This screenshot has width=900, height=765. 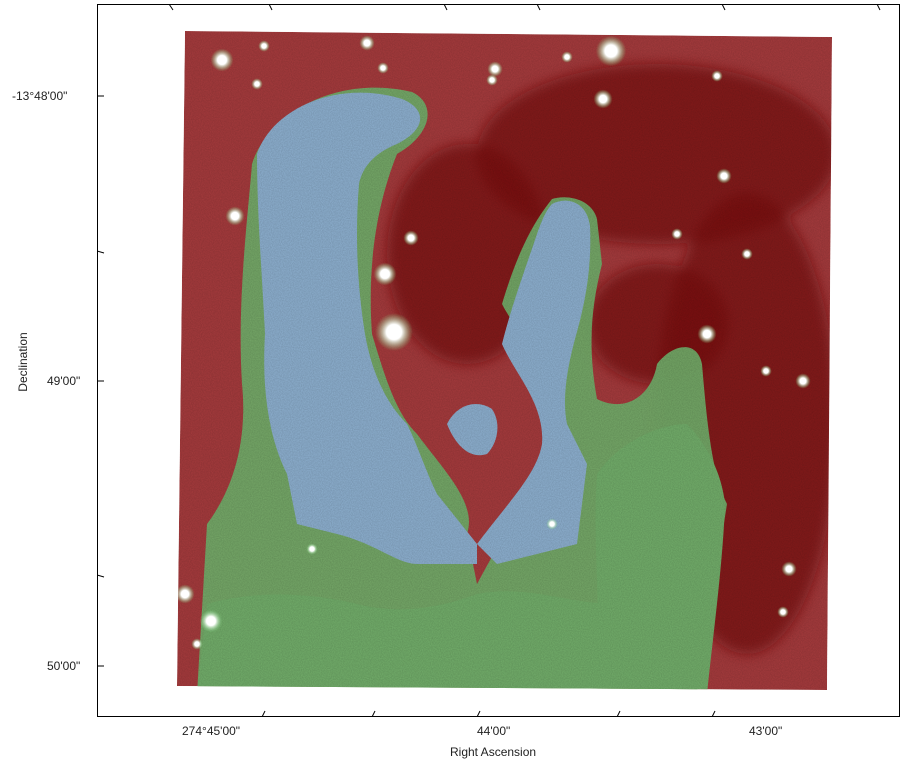 What do you see at coordinates (211, 731) in the screenshot?
I see `x-tick-label: 274°45'00"` at bounding box center [211, 731].